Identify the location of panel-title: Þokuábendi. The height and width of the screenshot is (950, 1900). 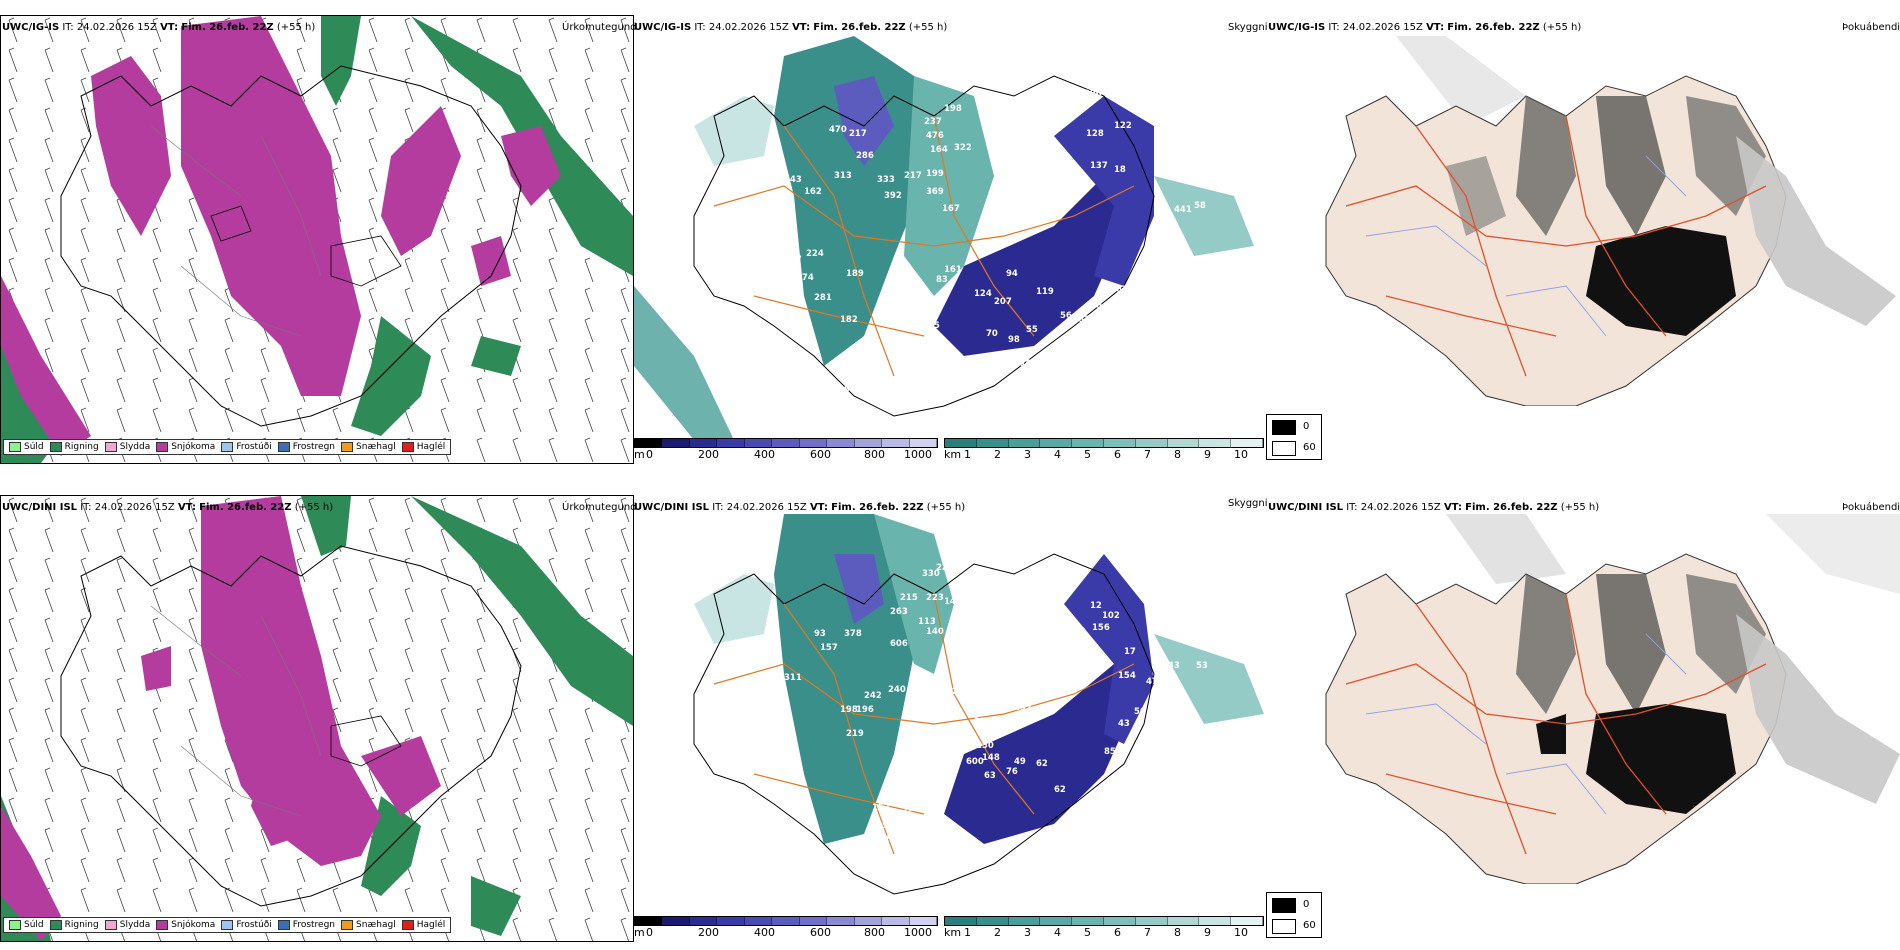
(1871, 27).